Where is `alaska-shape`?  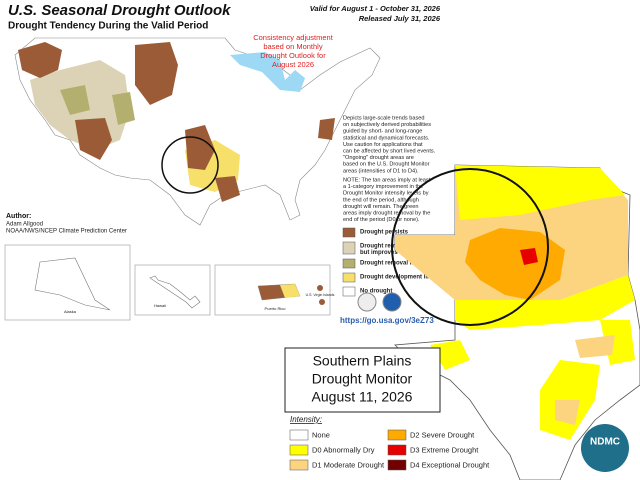 alaska-shape is located at coordinates (72, 284).